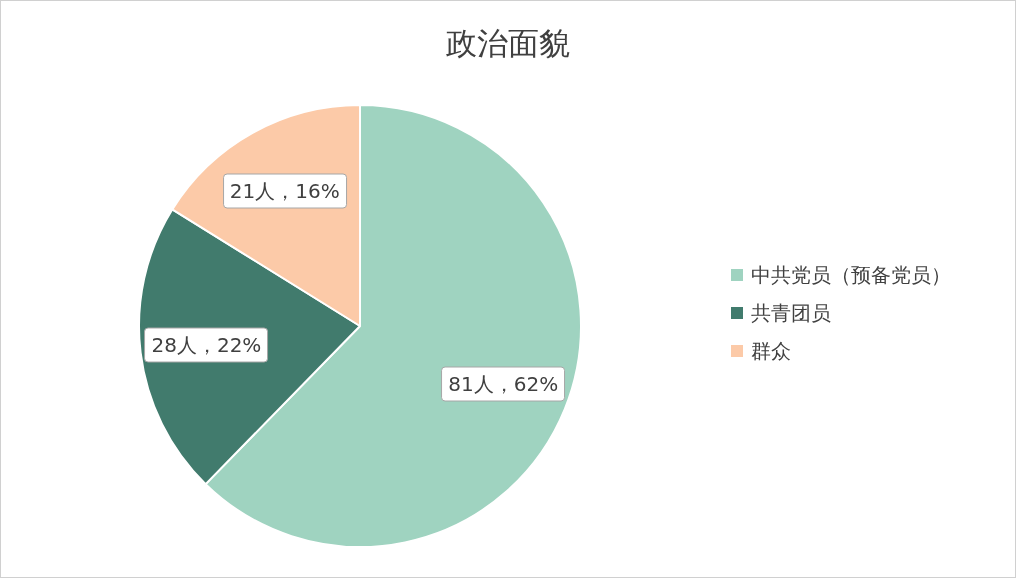  I want to click on legend-label: 中共党员（预备党员）, so click(851, 275).